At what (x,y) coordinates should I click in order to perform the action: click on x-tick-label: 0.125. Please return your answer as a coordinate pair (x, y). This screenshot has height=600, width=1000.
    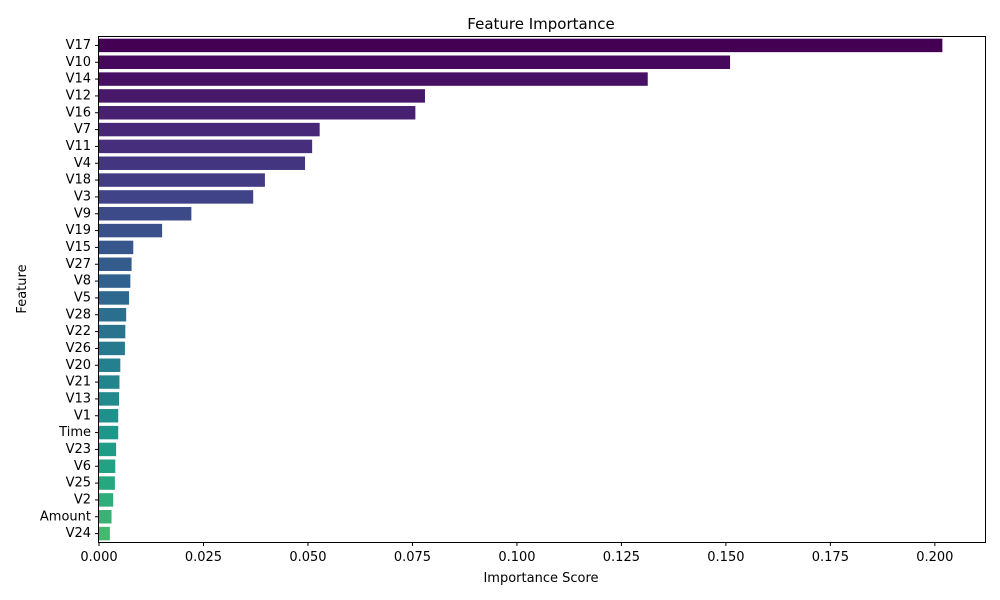
    Looking at the image, I should click on (621, 557).